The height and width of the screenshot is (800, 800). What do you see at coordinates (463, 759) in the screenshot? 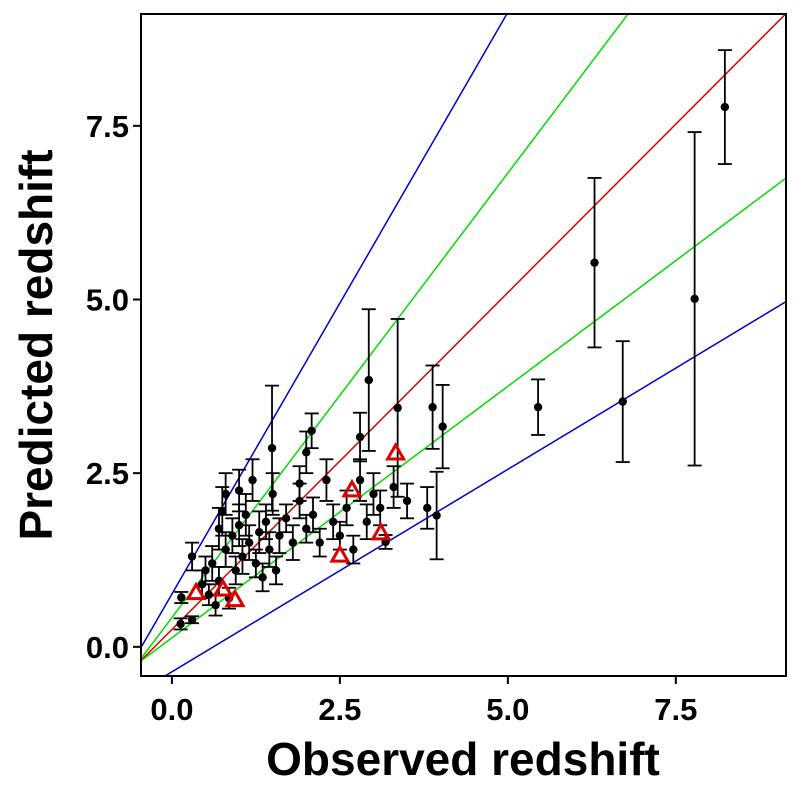
I see `x-axis-title: Observed redshift` at bounding box center [463, 759].